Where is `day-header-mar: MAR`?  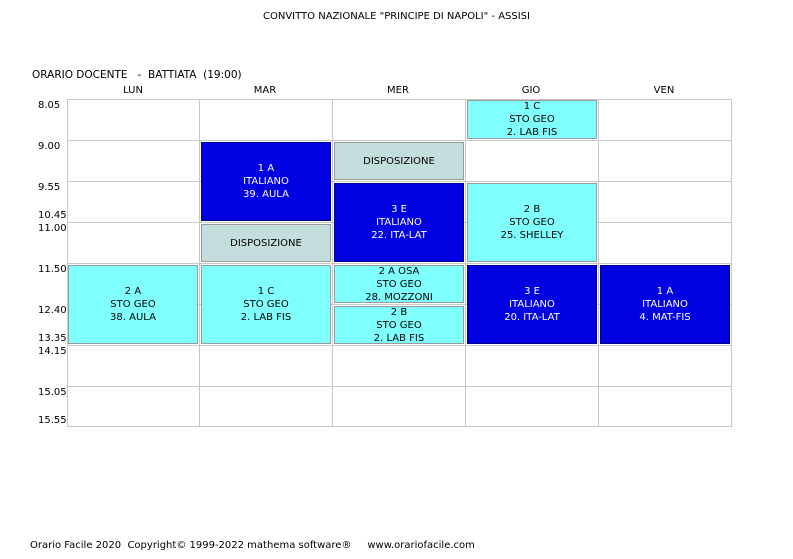 day-header-mar: MAR is located at coordinates (265, 90).